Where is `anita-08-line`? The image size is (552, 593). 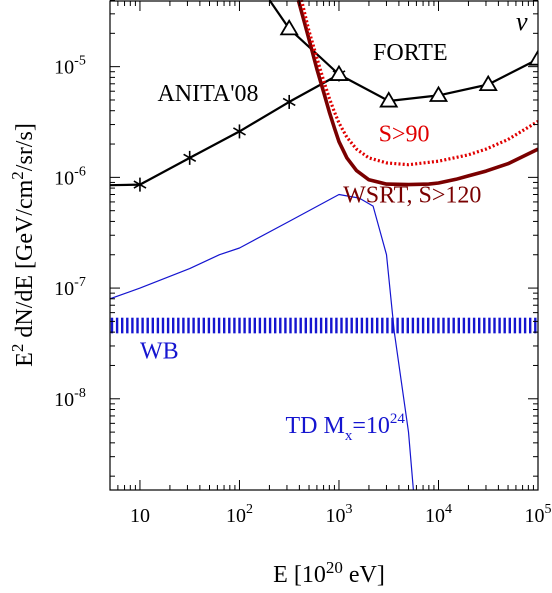 anita-08-line is located at coordinates (225, 130).